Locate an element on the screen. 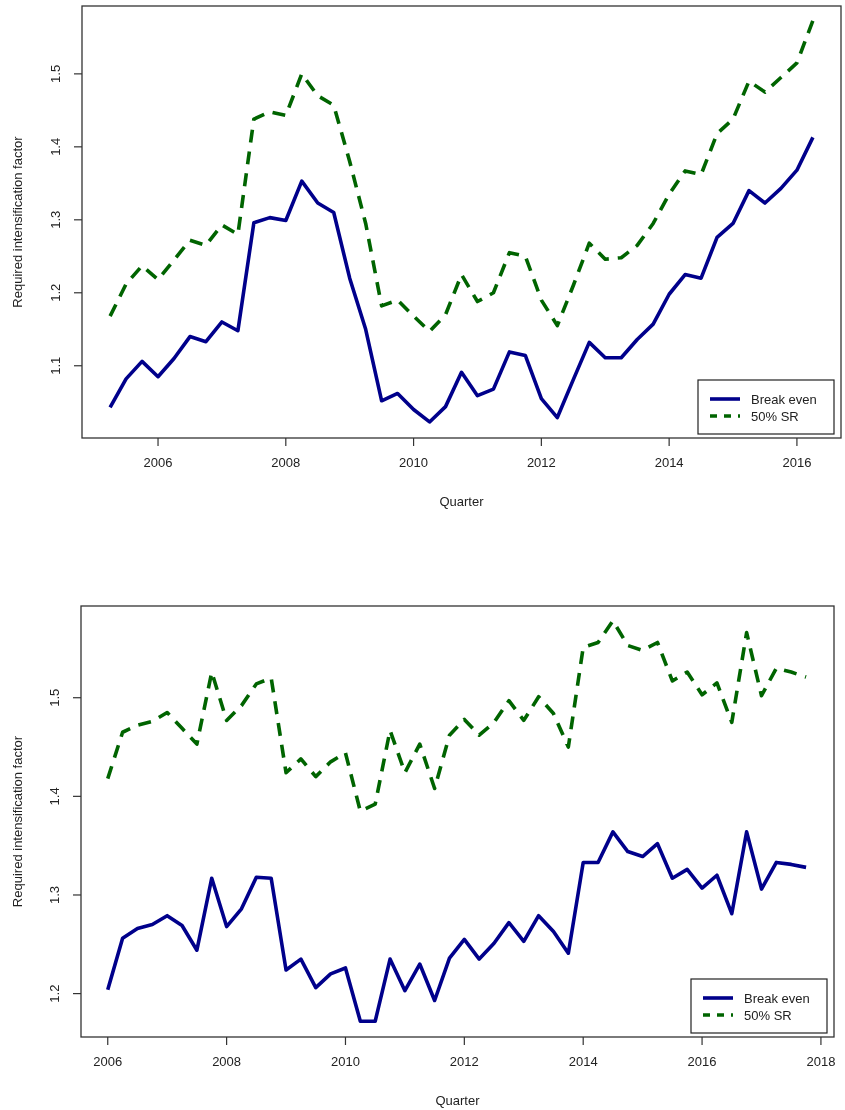  y-tick-label: 1.1 is located at coordinates (55, 365).